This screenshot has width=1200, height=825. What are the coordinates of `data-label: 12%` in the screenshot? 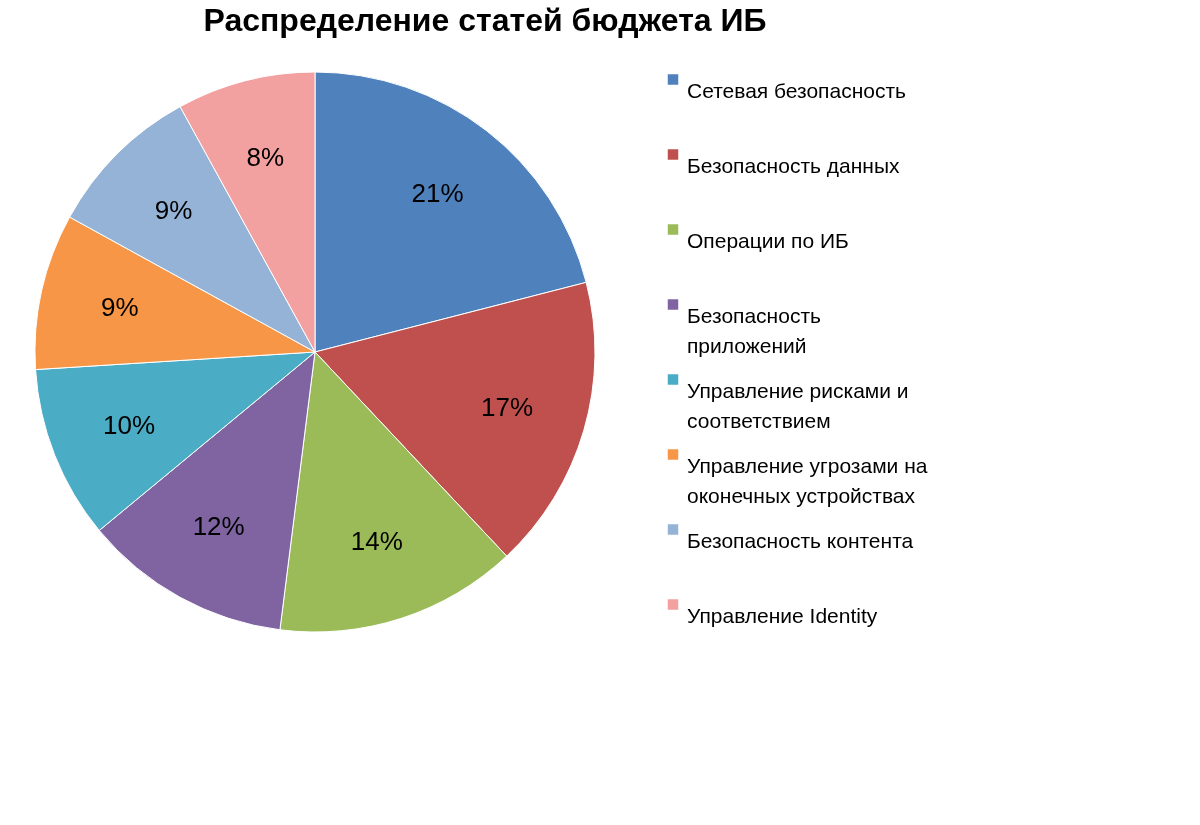 It's located at (218, 526).